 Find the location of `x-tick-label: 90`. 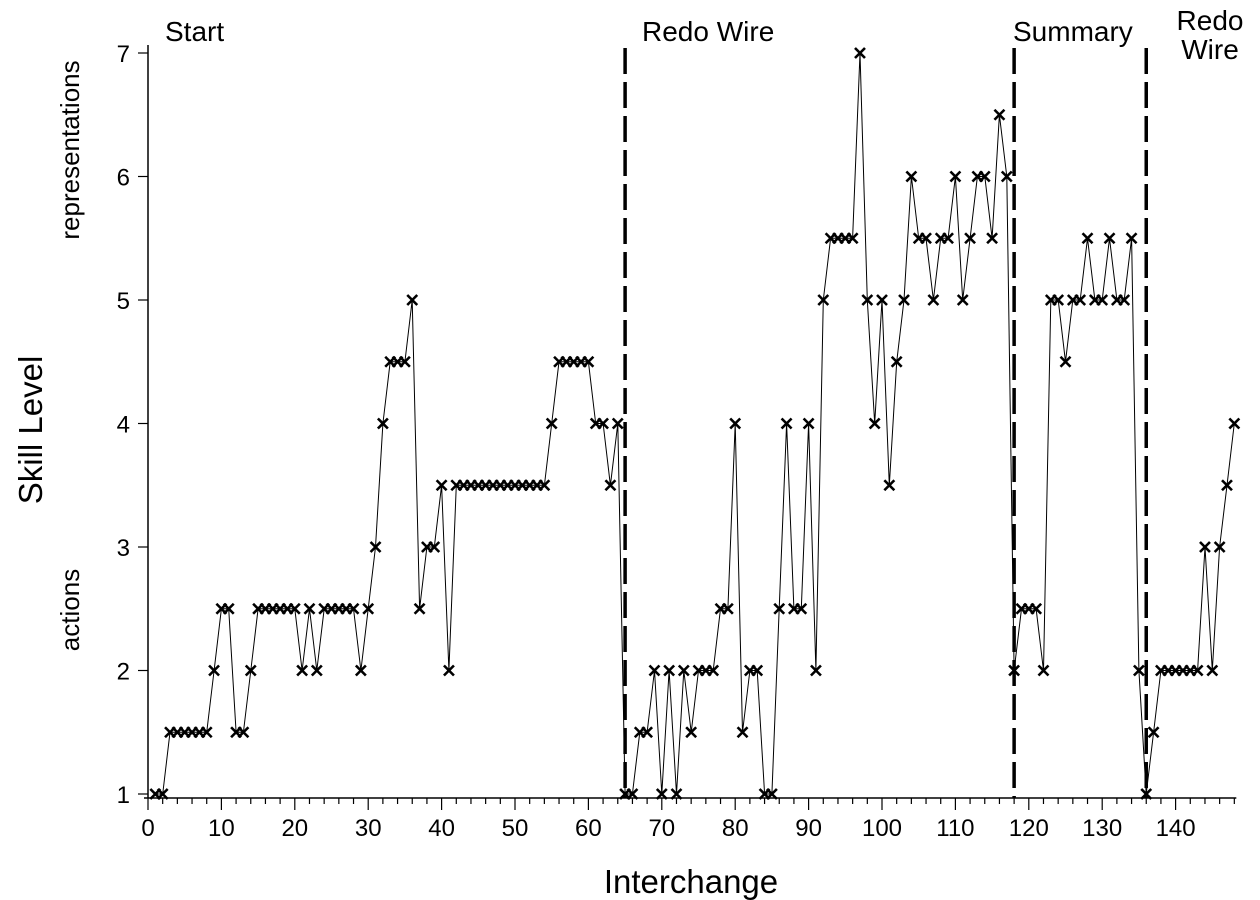

x-tick-label: 90 is located at coordinates (808, 828).